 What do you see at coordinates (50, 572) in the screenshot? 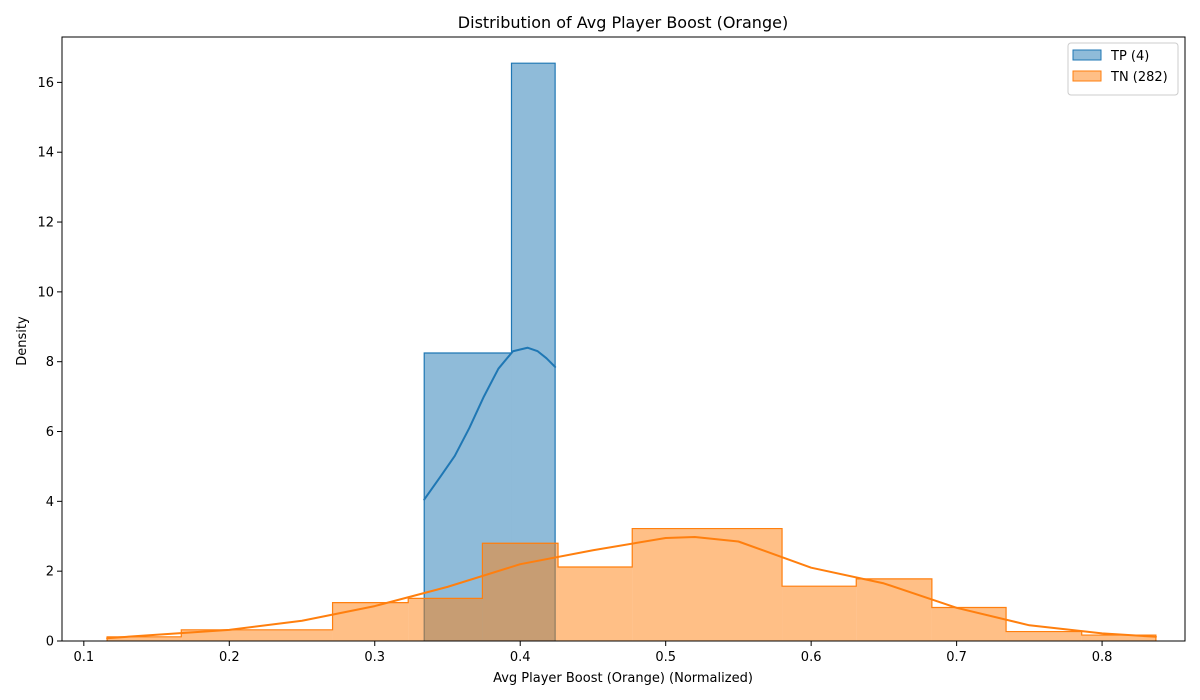
I see `y-tick-label: 2` at bounding box center [50, 572].